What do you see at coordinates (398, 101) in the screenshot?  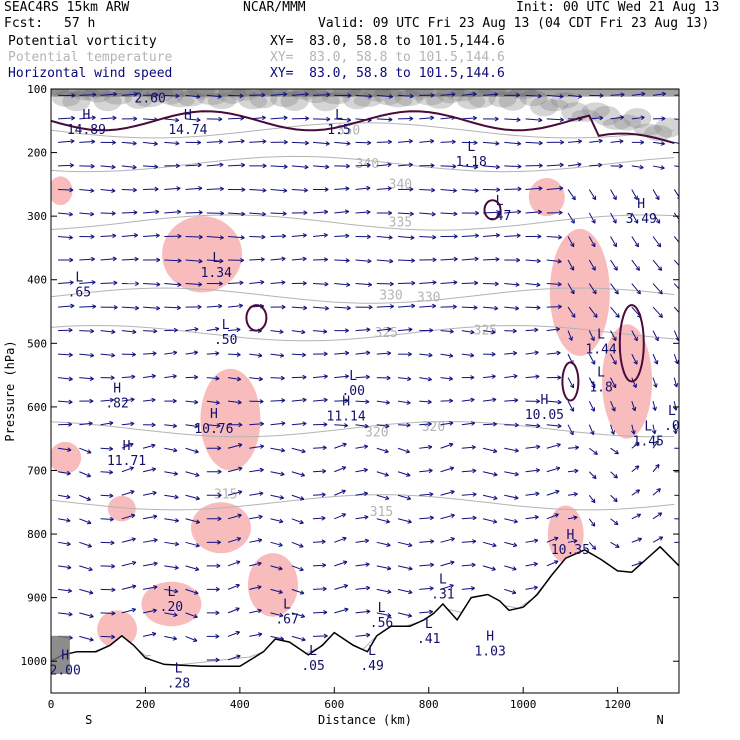 I see `gray-band-blob` at bounding box center [398, 101].